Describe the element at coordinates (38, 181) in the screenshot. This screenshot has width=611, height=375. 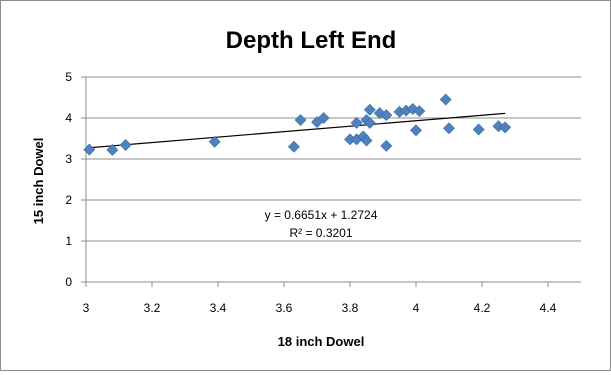
I see `y-axis-label: 15 inch Dowel` at that location.